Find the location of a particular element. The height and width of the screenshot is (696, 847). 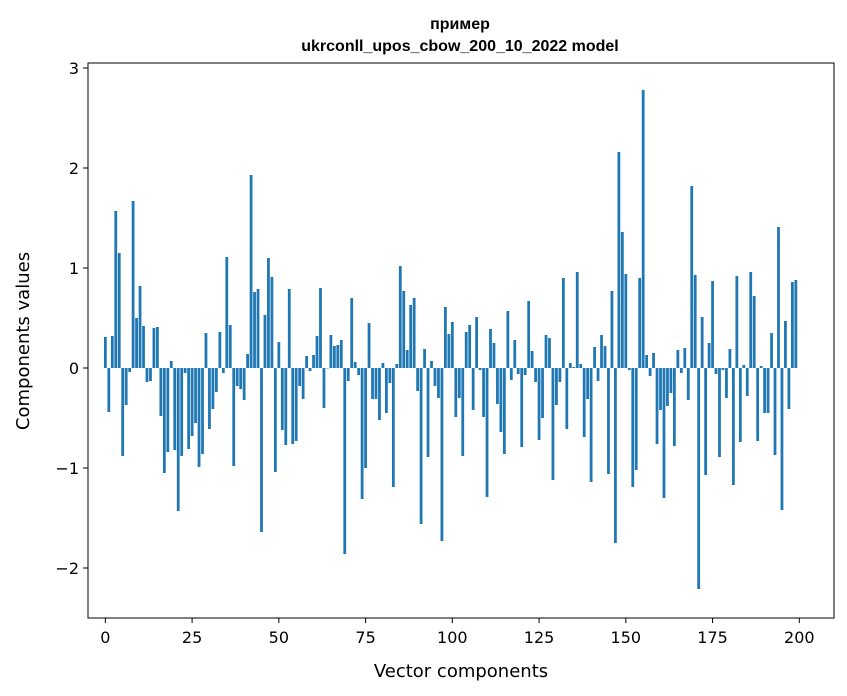

x-tick-label: 200 is located at coordinates (799, 637).